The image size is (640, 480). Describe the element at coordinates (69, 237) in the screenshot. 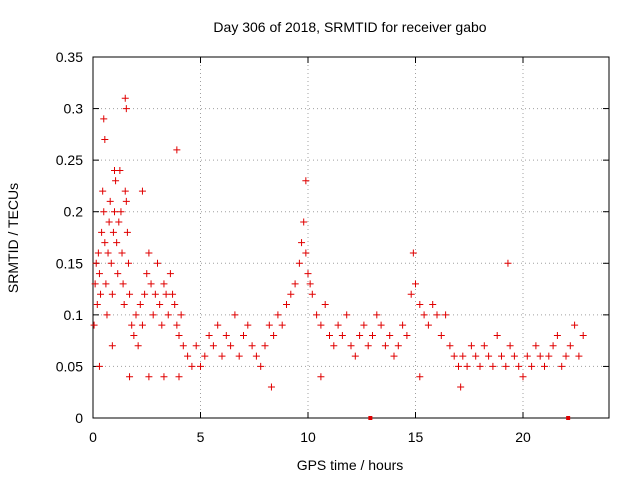

I see `y-tick-labels: 0 0.05 0.1 0.15 0.2 0.25 0.3 0.35` at that location.